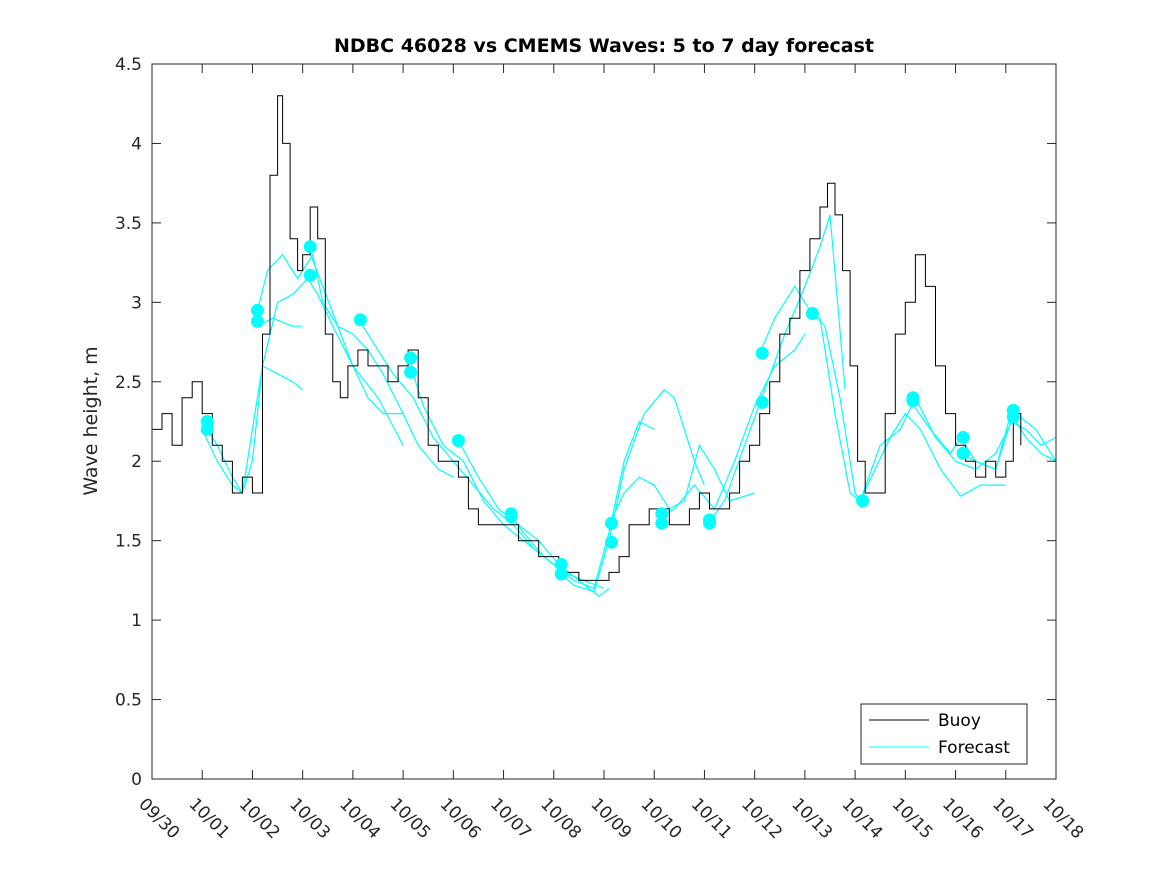  What do you see at coordinates (128, 701) in the screenshot?
I see `y-tick-label-1: 0.5` at bounding box center [128, 701].